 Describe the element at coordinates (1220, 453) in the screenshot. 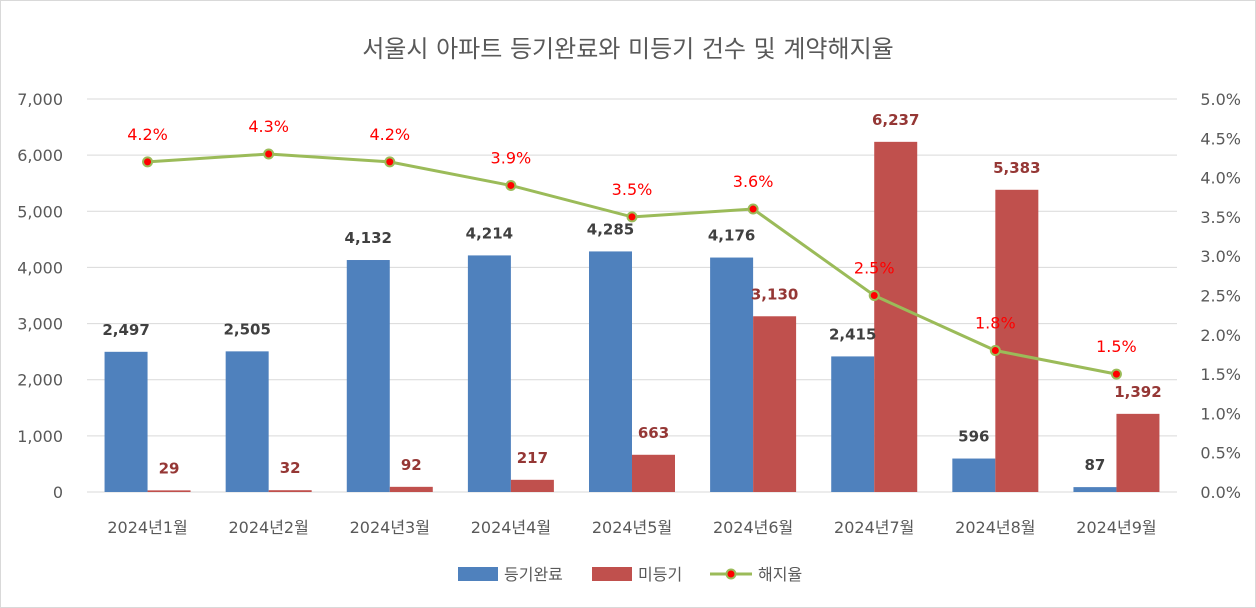

I see `y-right-tick-label: 0.5%` at that location.